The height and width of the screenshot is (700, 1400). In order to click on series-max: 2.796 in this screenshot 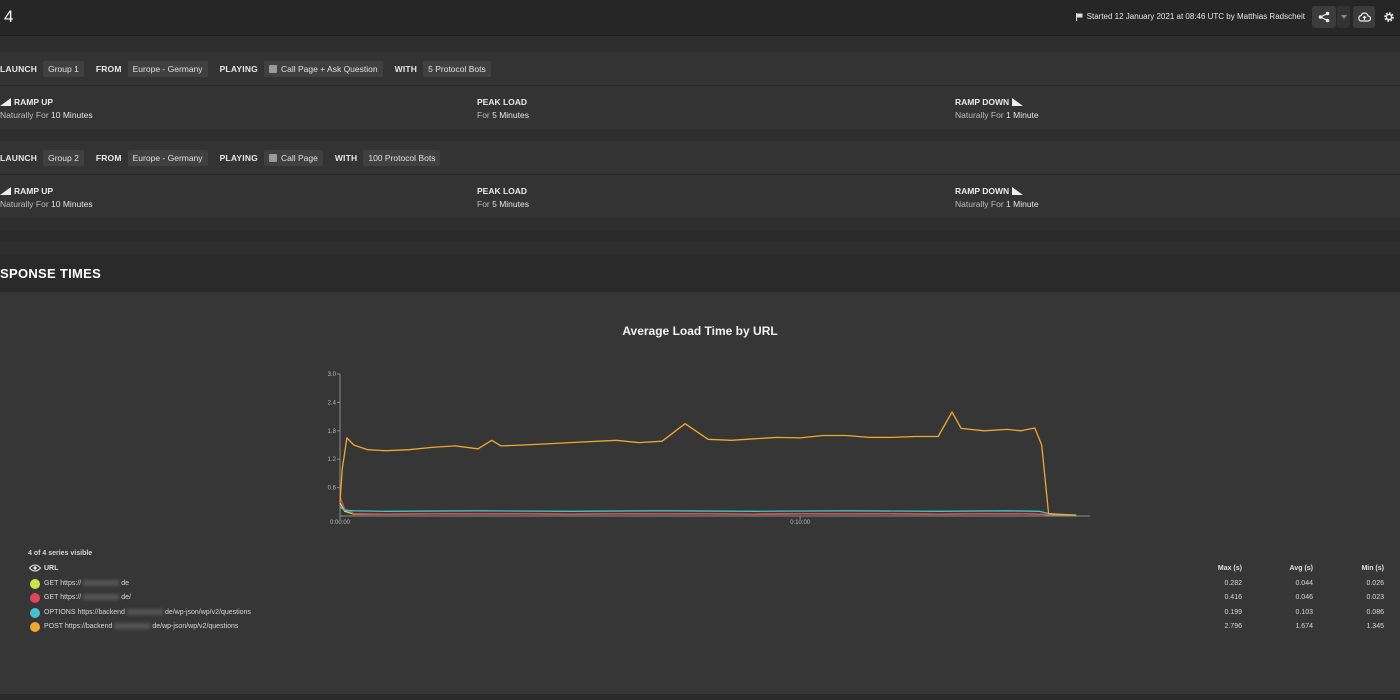, I will do `click(1233, 626)`.